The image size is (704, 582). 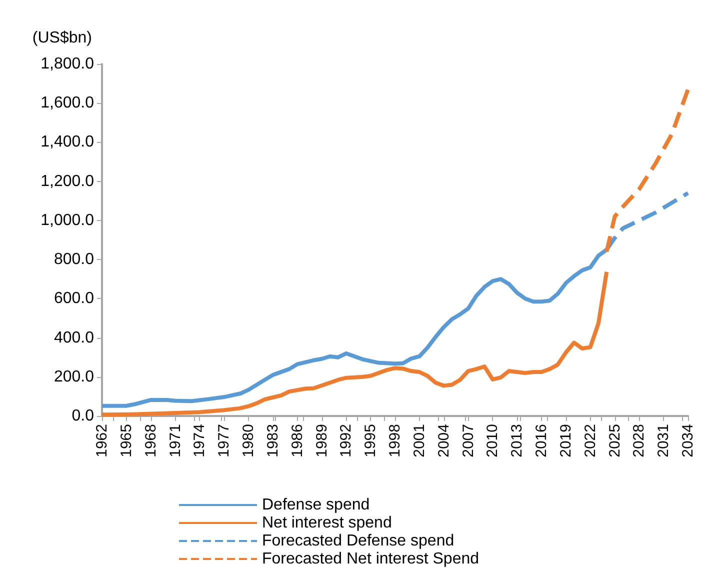 What do you see at coordinates (297, 441) in the screenshot?
I see `x-tick-label: 1986` at bounding box center [297, 441].